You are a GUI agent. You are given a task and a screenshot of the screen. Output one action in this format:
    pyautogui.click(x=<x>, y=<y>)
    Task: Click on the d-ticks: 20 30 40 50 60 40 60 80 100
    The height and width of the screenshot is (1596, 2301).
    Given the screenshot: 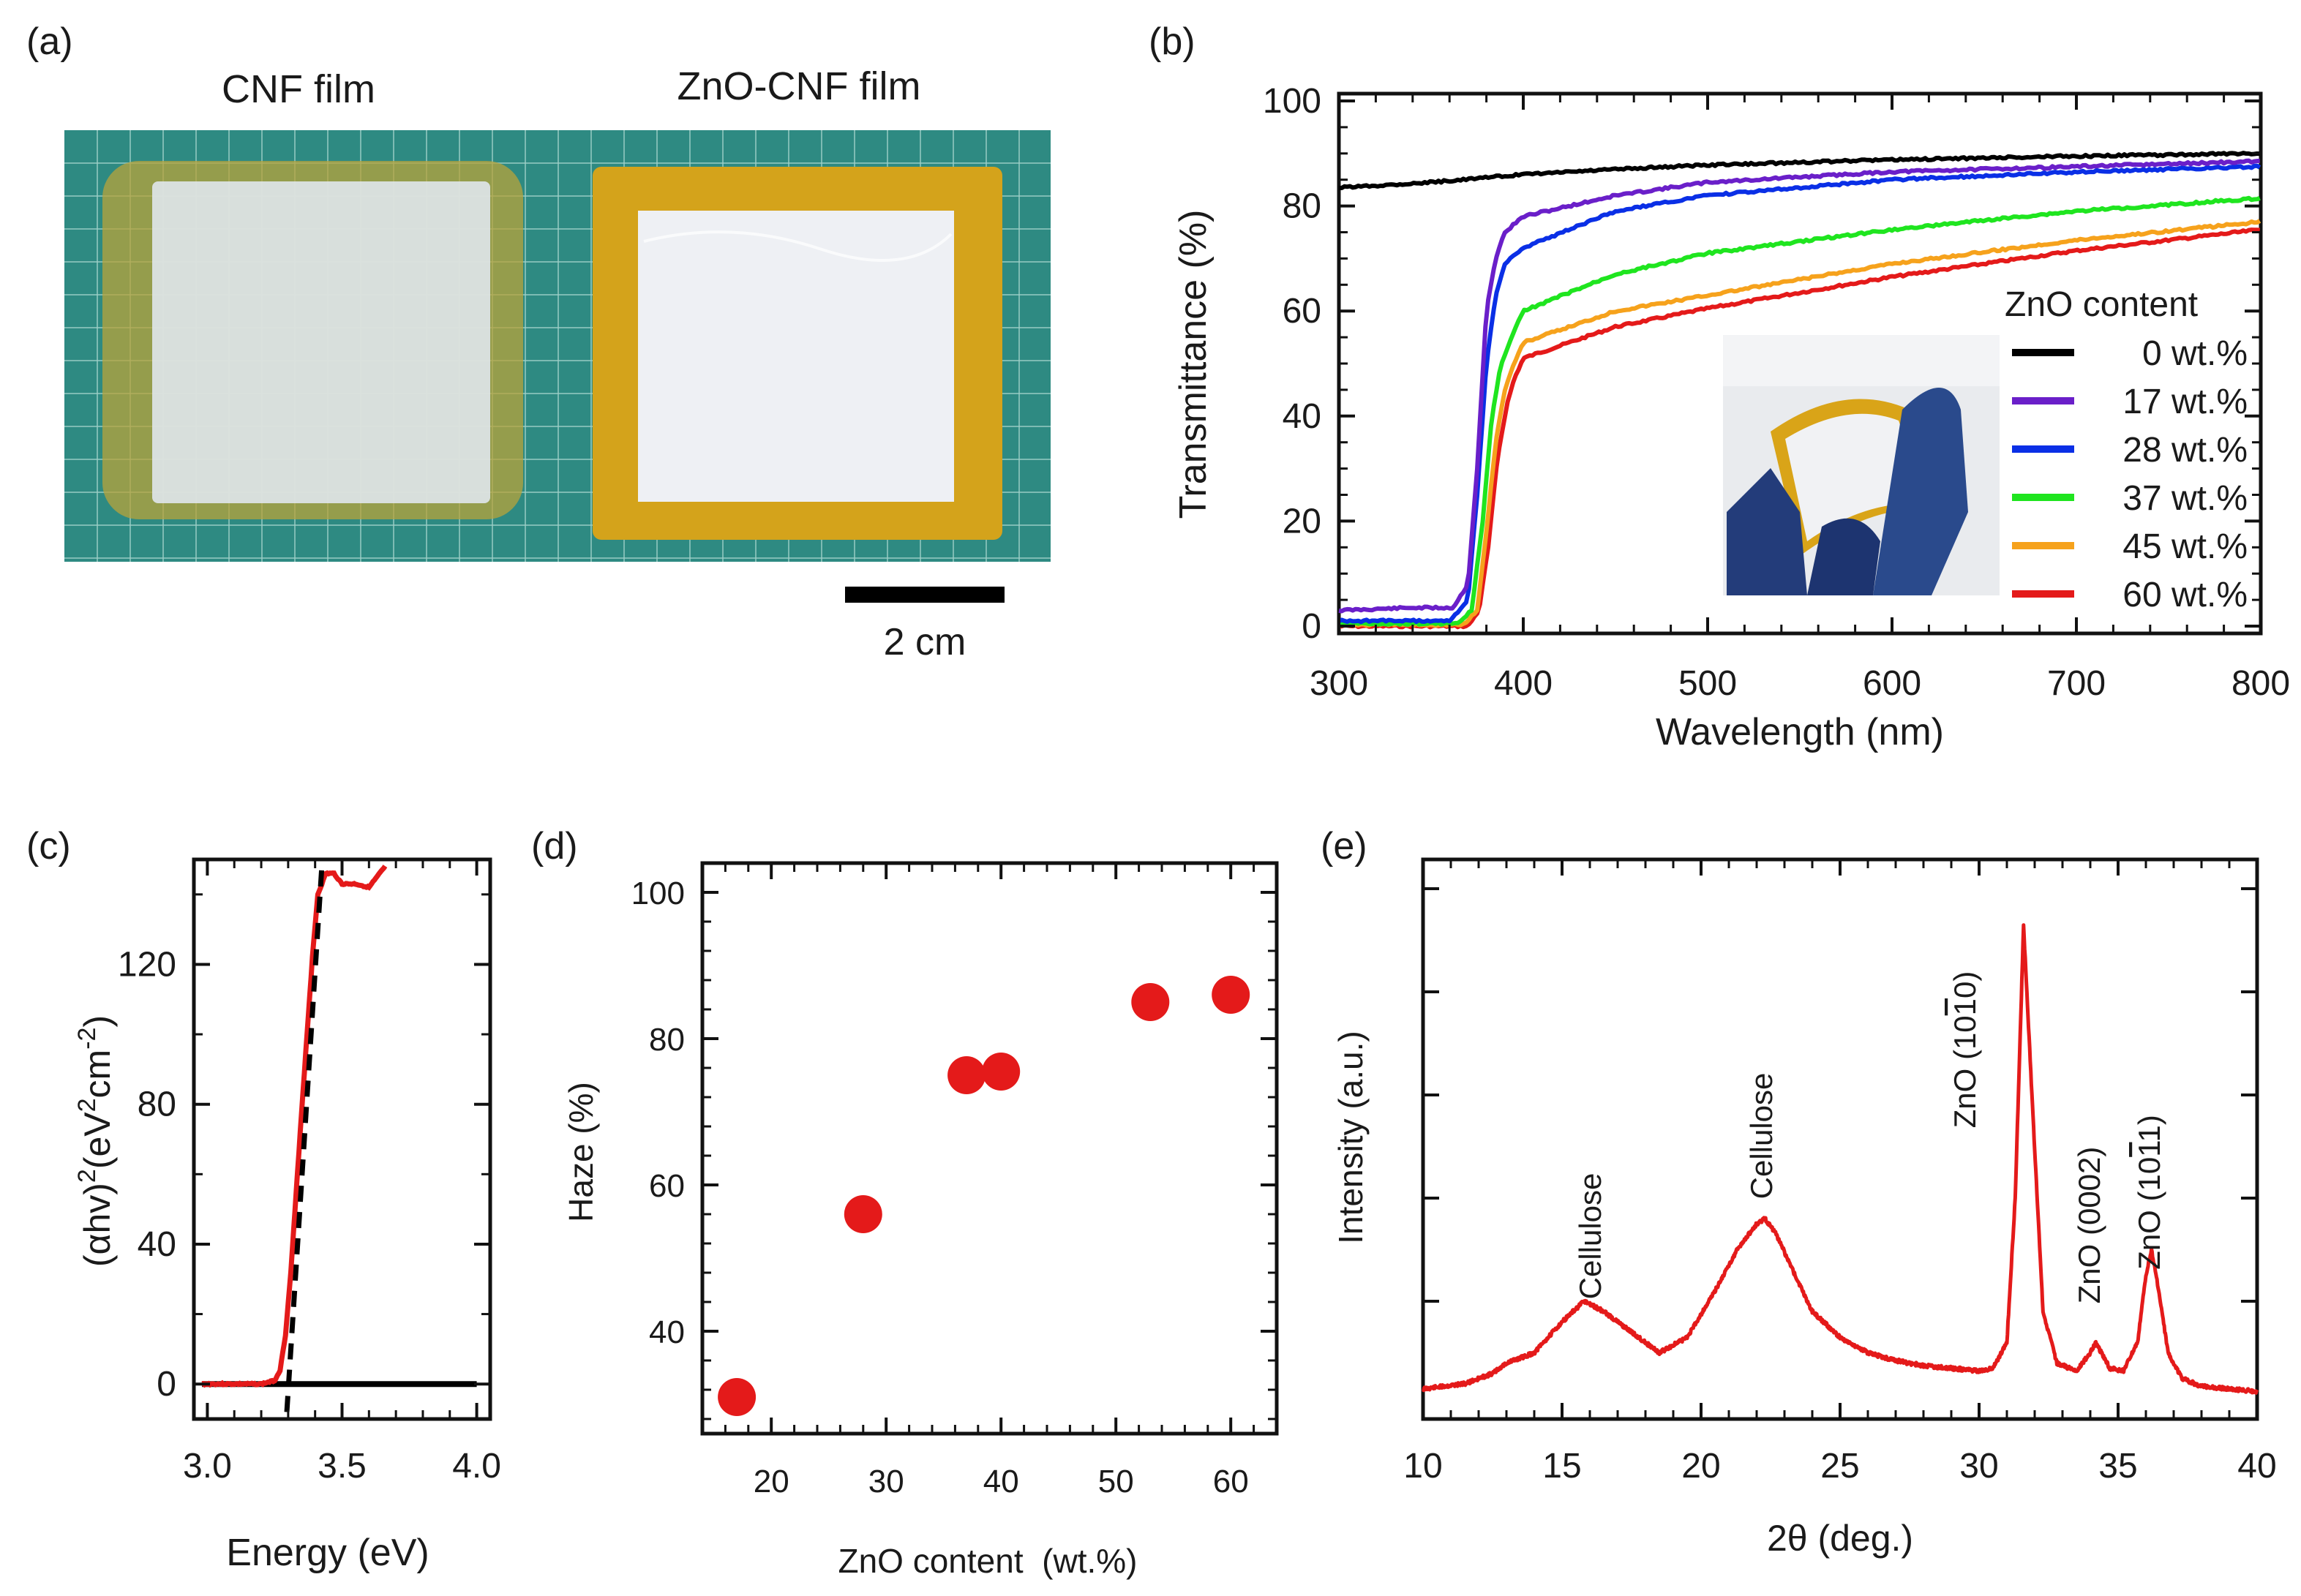 What is the action you would take?
    pyautogui.click(x=955, y=1181)
    